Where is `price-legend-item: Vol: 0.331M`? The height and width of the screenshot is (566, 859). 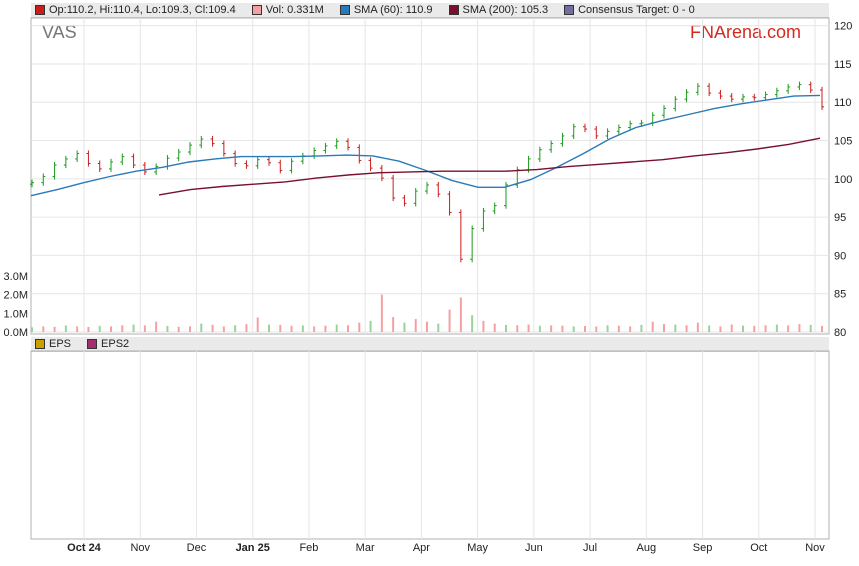 price-legend-item: Vol: 0.331M is located at coordinates (287, 10).